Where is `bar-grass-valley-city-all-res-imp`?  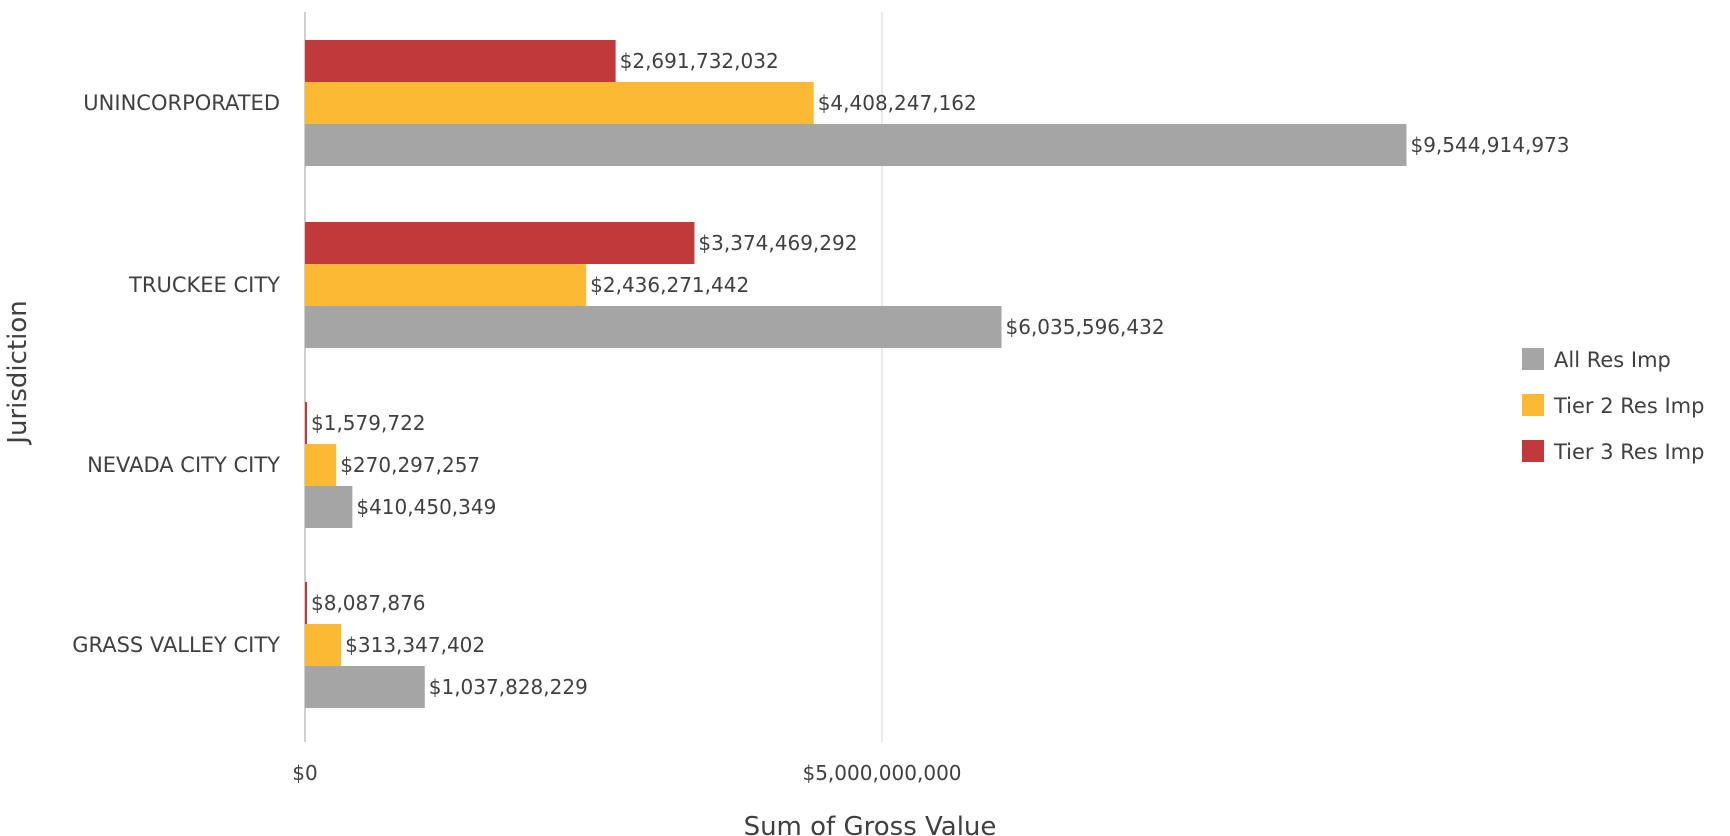 bar-grass-valley-city-all-res-imp is located at coordinates (365, 687).